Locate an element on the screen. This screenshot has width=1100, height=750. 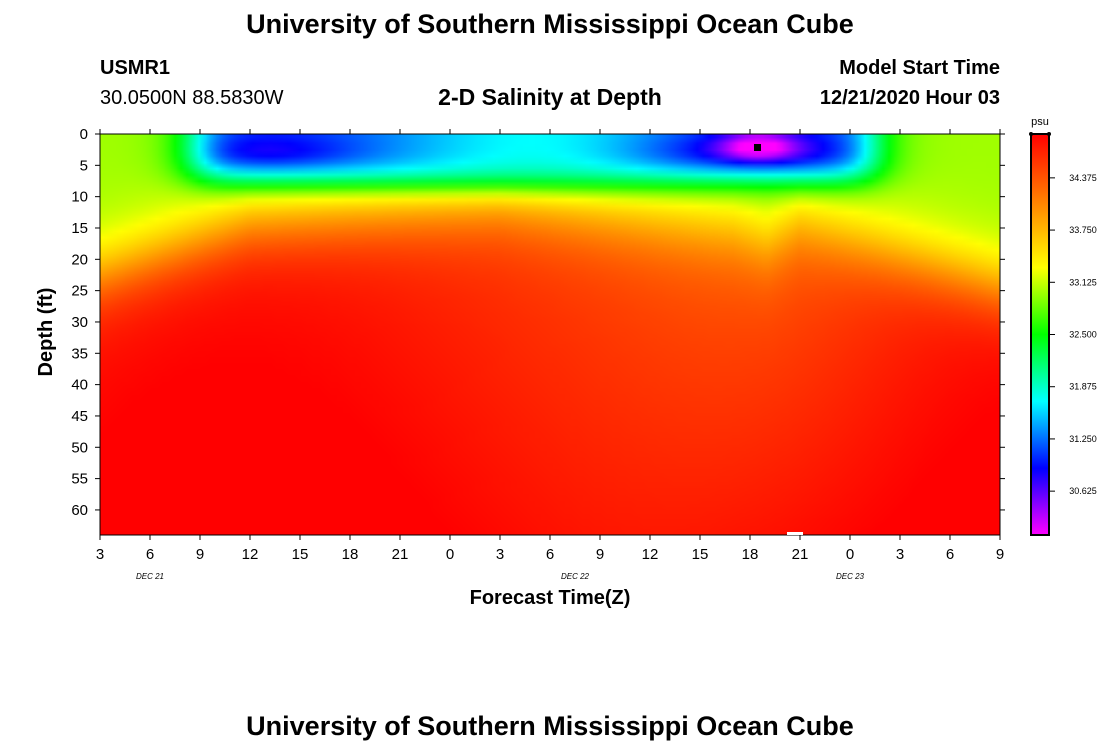
colorbar-tick-label: 33.125 is located at coordinates (1083, 282).